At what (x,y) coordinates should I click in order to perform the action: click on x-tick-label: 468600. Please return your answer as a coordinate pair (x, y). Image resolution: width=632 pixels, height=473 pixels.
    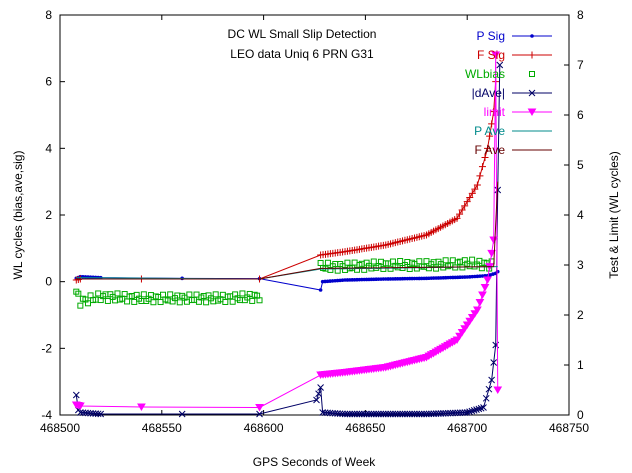
    Looking at the image, I should click on (264, 428).